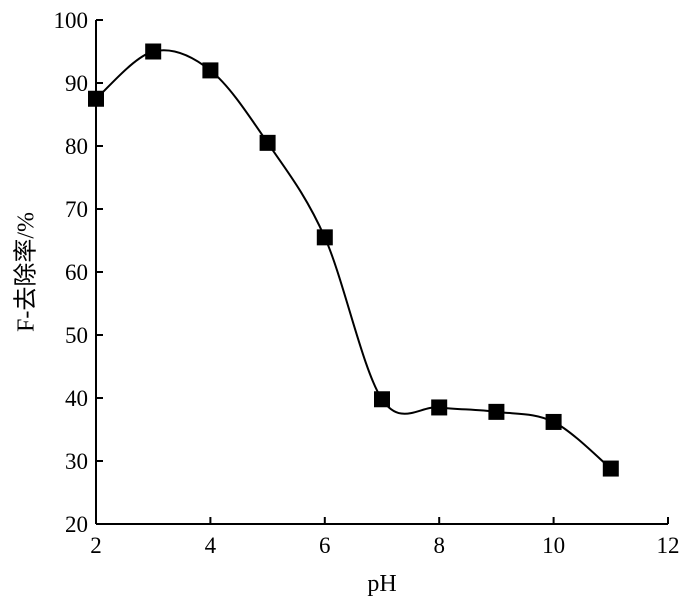  Describe the element at coordinates (76, 146) in the screenshot. I see `y-tick-label: 80` at that location.